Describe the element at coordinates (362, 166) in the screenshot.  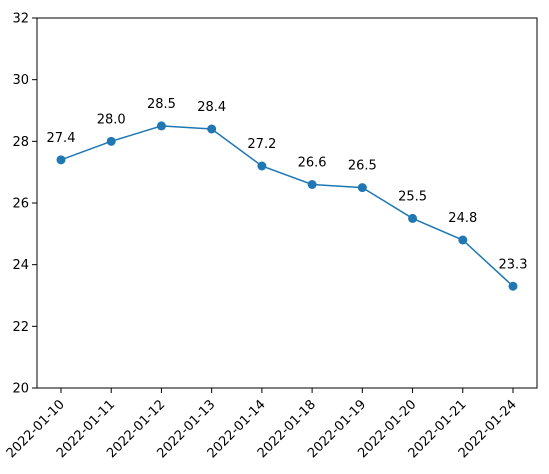
I see `data-label: 26.5` at that location.